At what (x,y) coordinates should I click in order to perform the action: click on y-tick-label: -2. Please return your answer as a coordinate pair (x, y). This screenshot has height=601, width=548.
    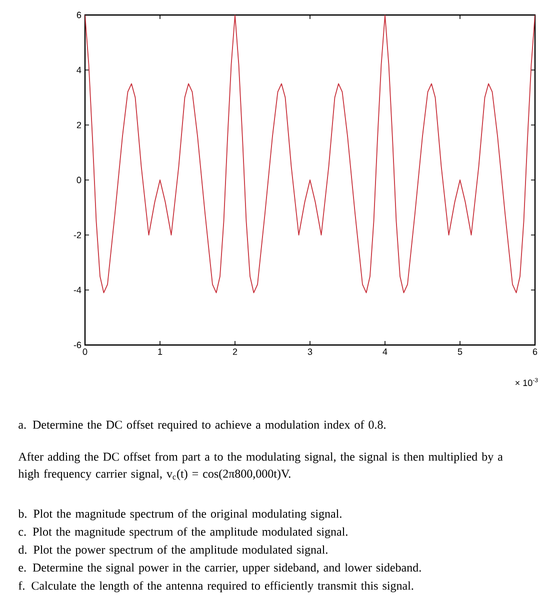
    Looking at the image, I should click on (78, 235).